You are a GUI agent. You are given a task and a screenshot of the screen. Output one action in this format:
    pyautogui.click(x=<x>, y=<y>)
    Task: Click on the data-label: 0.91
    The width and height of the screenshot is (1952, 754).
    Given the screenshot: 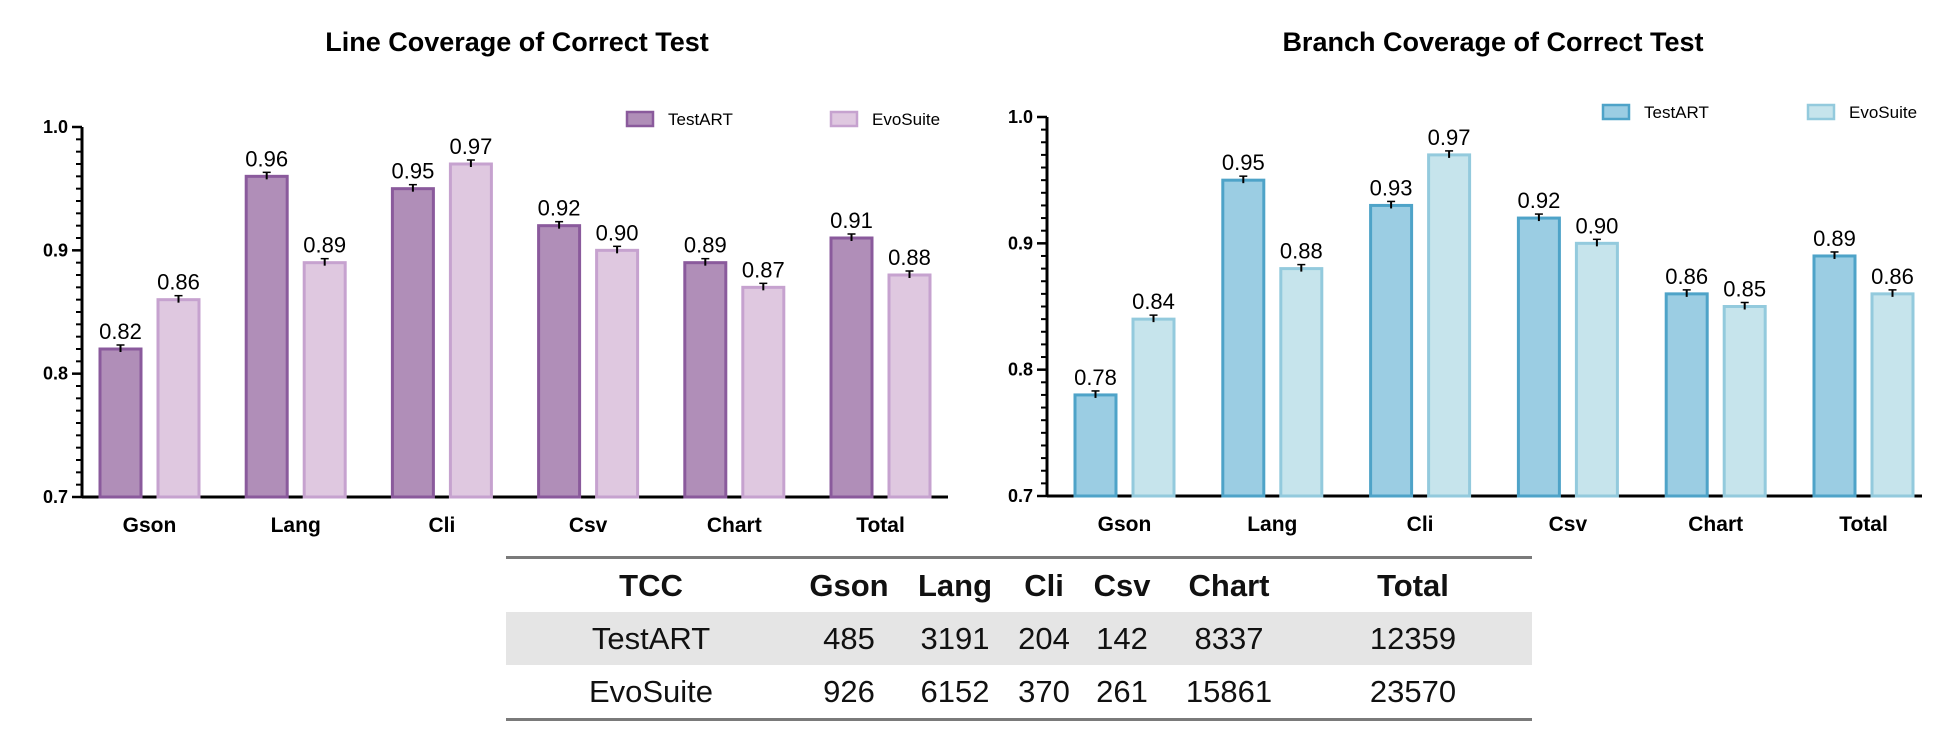 What is the action you would take?
    pyautogui.click(x=851, y=220)
    